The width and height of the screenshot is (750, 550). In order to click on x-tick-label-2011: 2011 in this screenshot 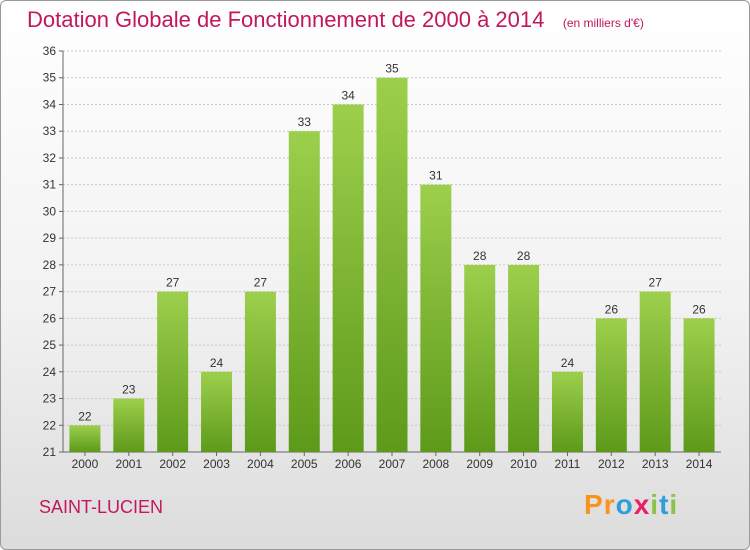, I will do `click(568, 464)`.